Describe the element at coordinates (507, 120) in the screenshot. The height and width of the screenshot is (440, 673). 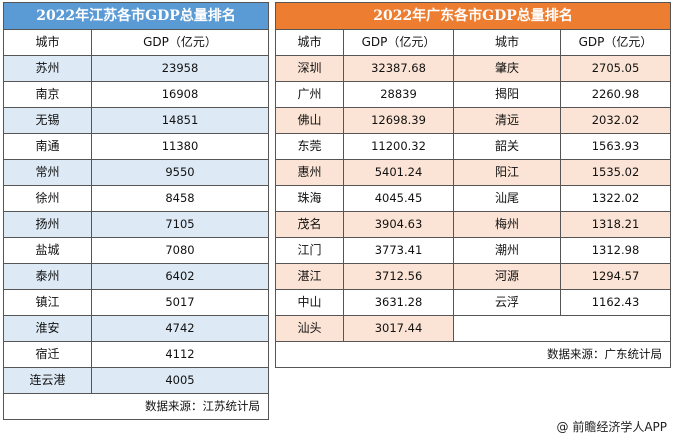
I see `city-cell: 清远` at that location.